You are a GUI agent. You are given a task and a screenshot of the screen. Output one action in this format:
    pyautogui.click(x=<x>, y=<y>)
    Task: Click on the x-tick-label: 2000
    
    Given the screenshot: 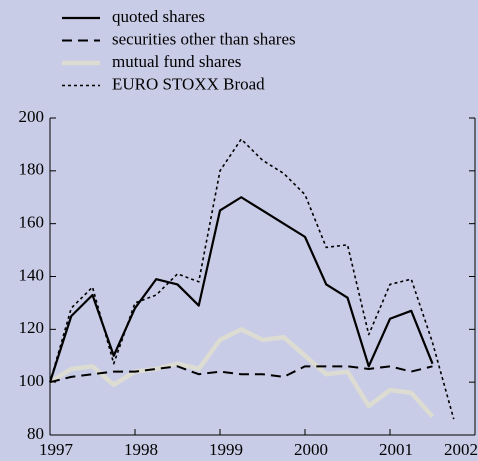 What is the action you would take?
    pyautogui.click(x=311, y=449)
    